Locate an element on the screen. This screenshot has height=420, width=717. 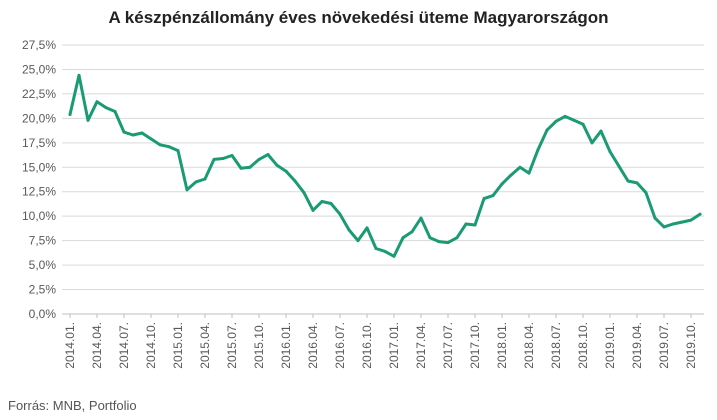
x-tick-label: 2015.01. is located at coordinates (178, 345).